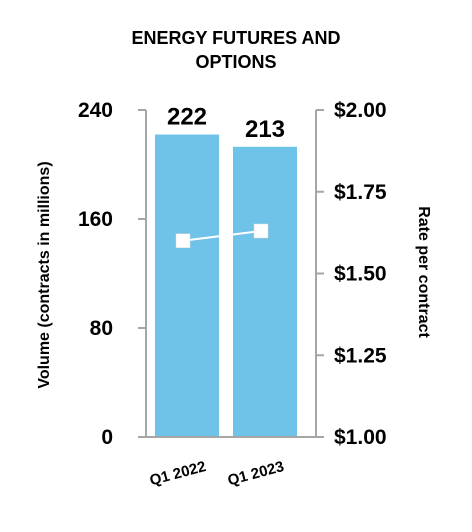  I want to click on bar-data-label: 213, so click(265, 129).